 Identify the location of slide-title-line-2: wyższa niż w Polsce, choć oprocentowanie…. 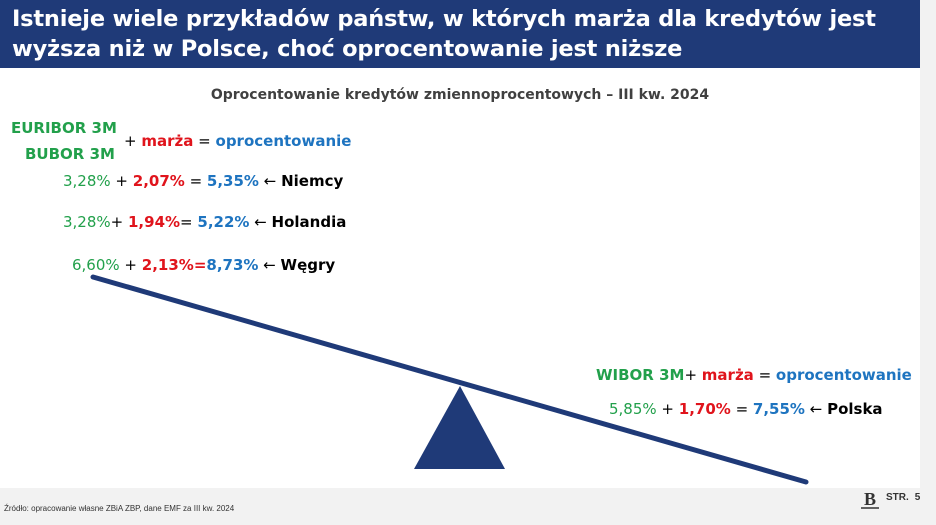
(347, 49).